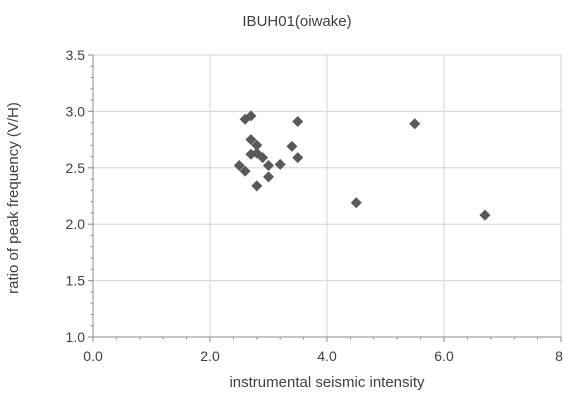 This screenshot has height=398, width=564. I want to click on x-tick-labels: 0.0 2.0 4.0 6.0 8., so click(323, 356).